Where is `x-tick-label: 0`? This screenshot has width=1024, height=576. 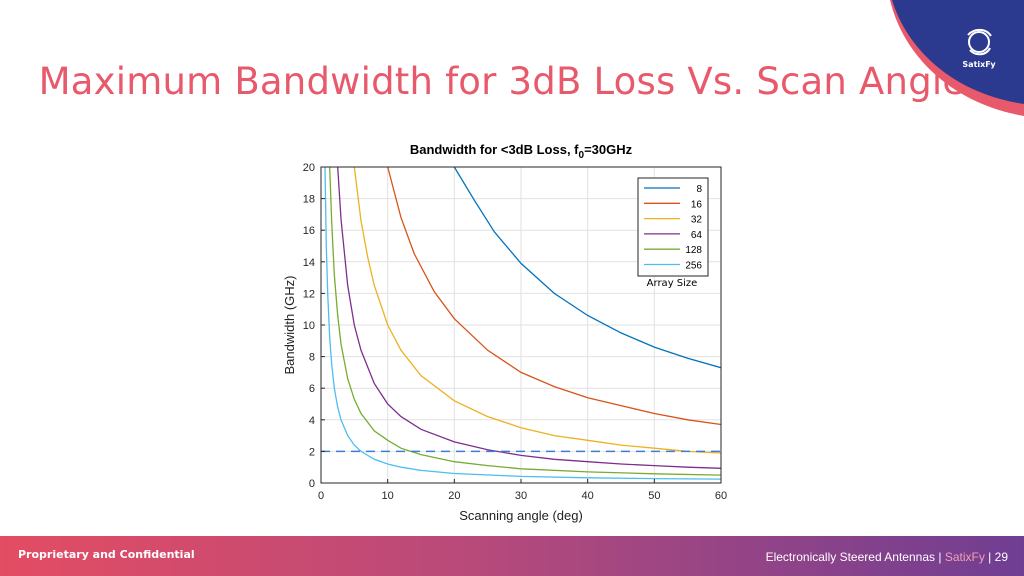
x-tick-label: 0 is located at coordinates (321, 496).